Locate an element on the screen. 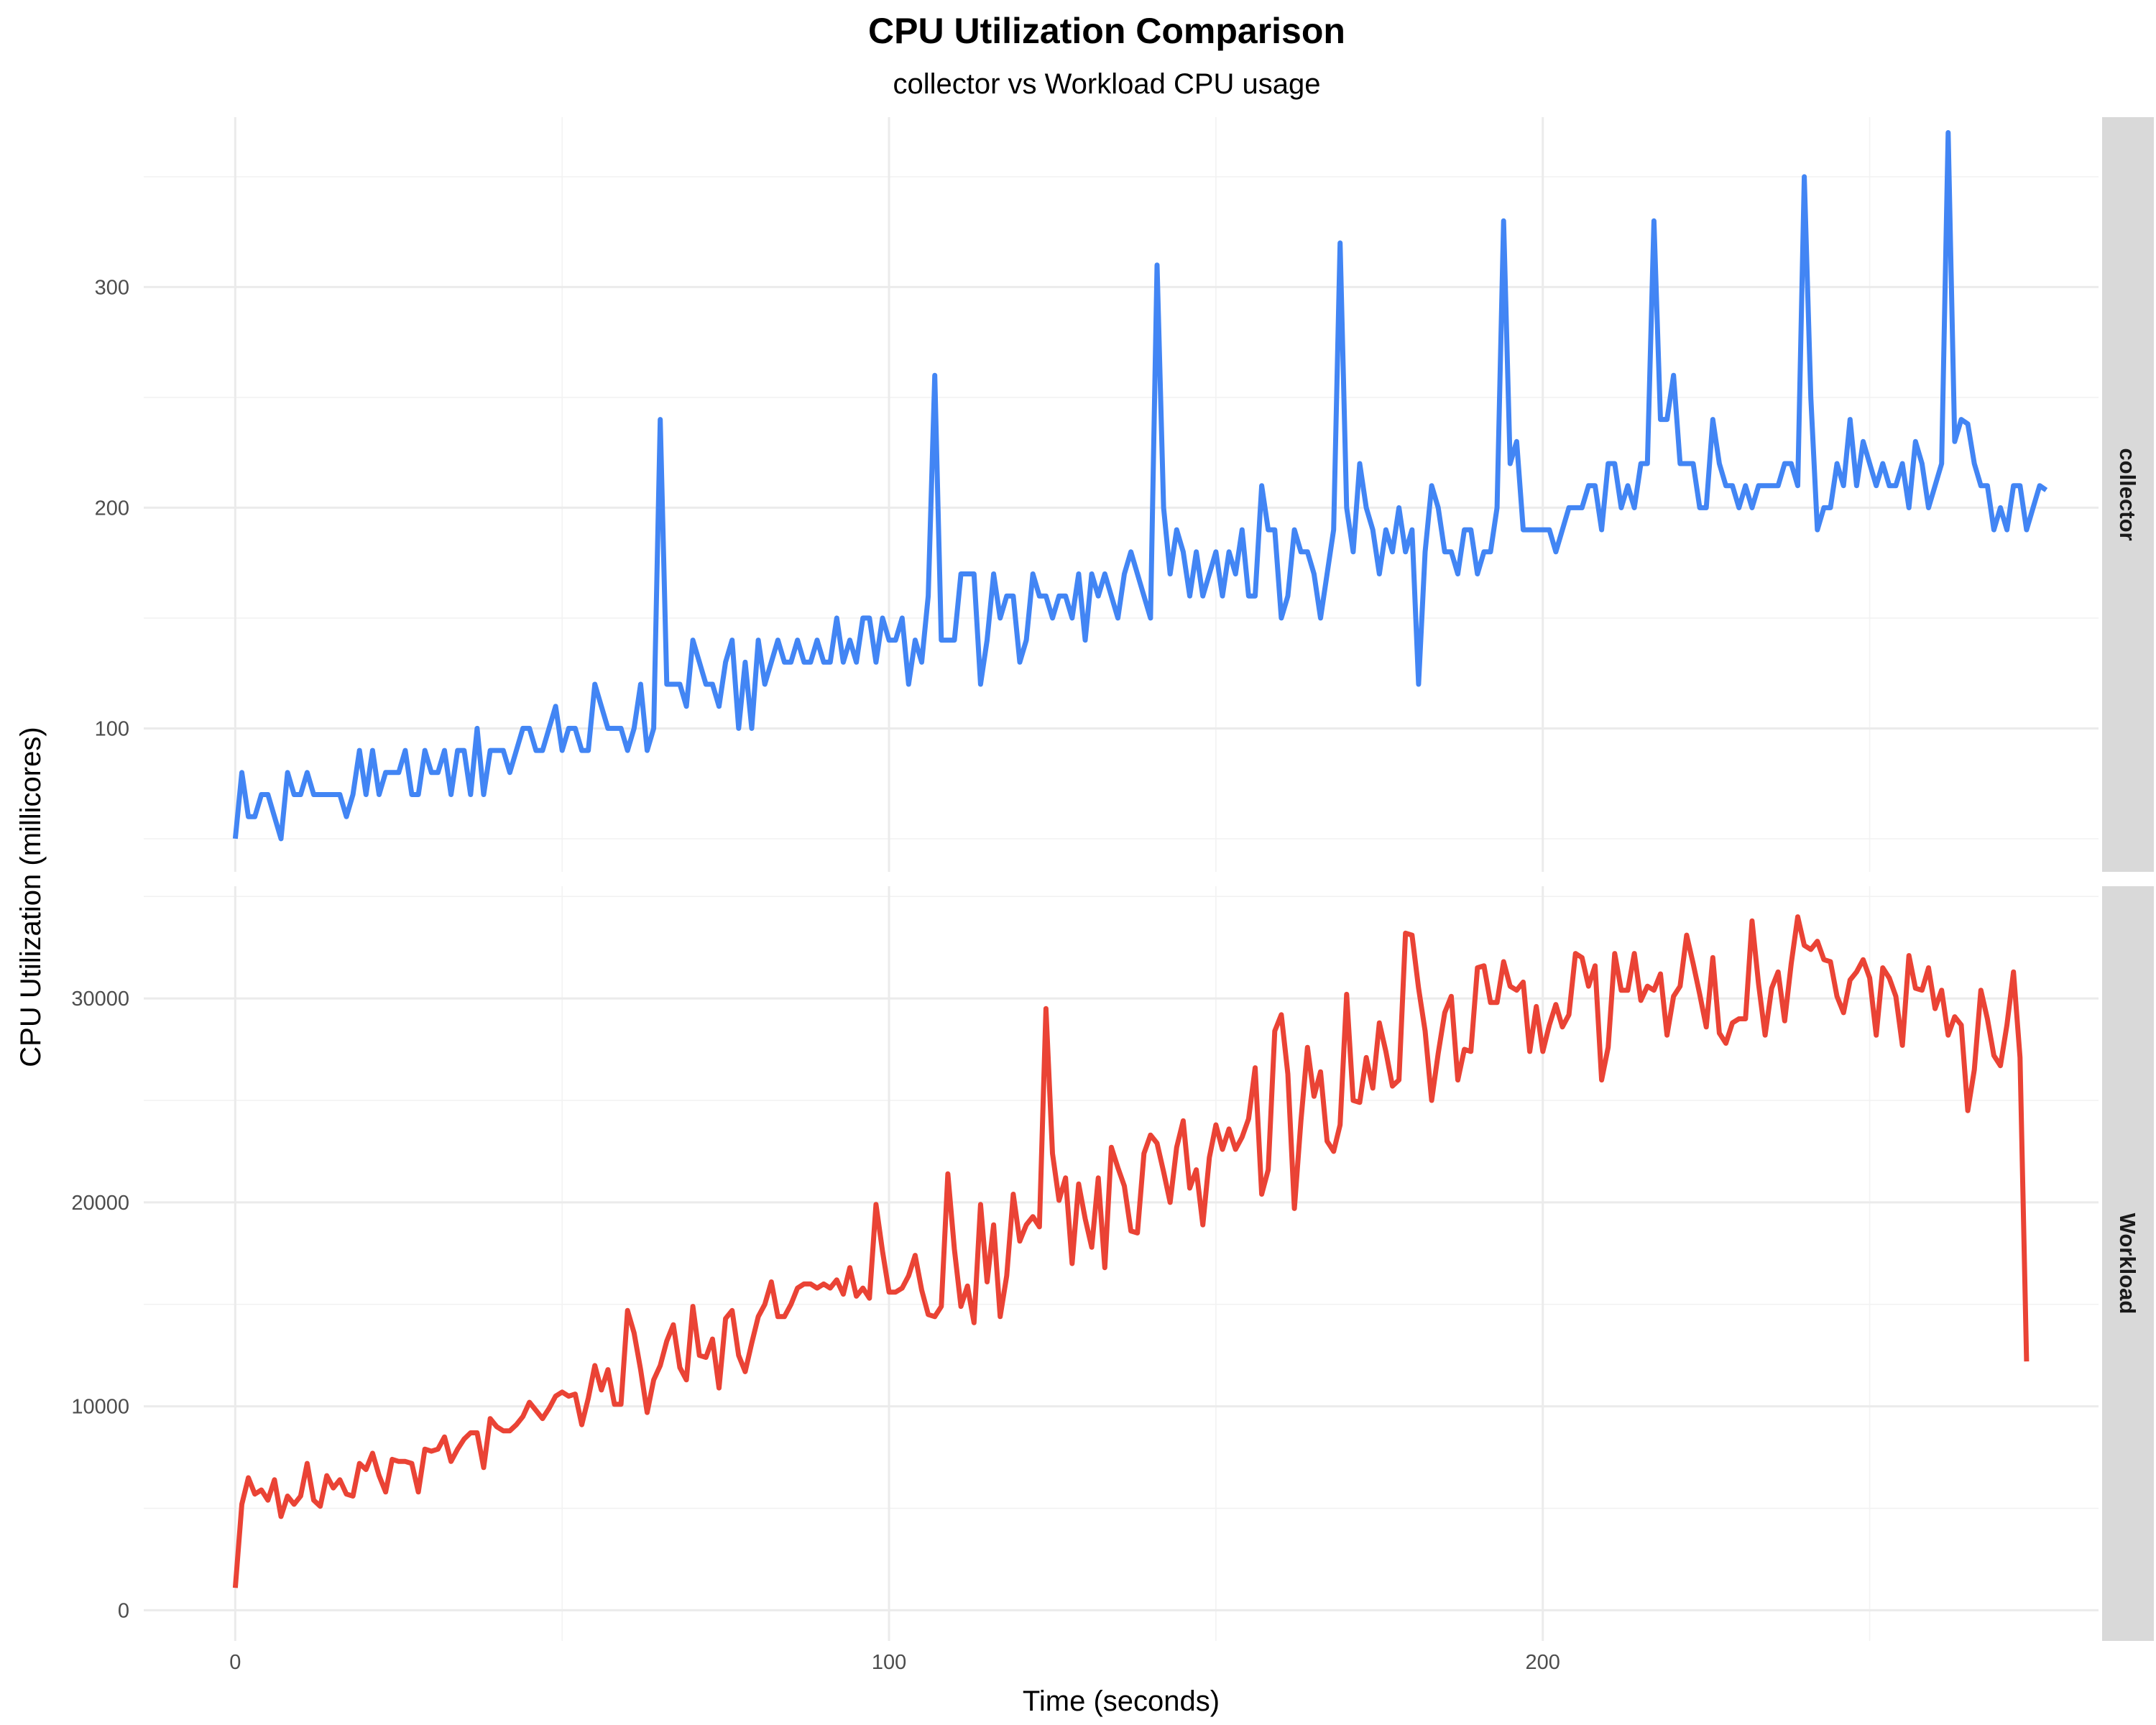  workload-y-tick-label: 0 is located at coordinates (123, 1610).